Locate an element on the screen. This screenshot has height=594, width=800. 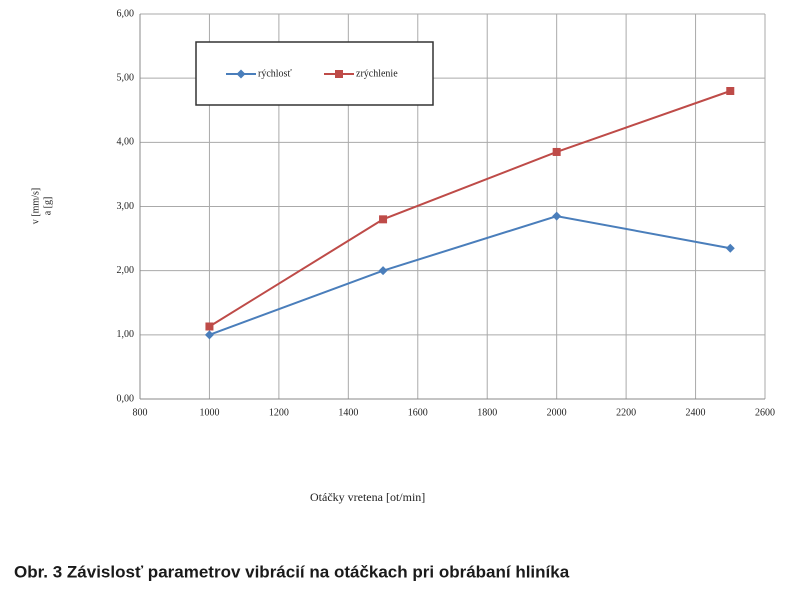
y-tick-label: 1,00 is located at coordinates (126, 334).